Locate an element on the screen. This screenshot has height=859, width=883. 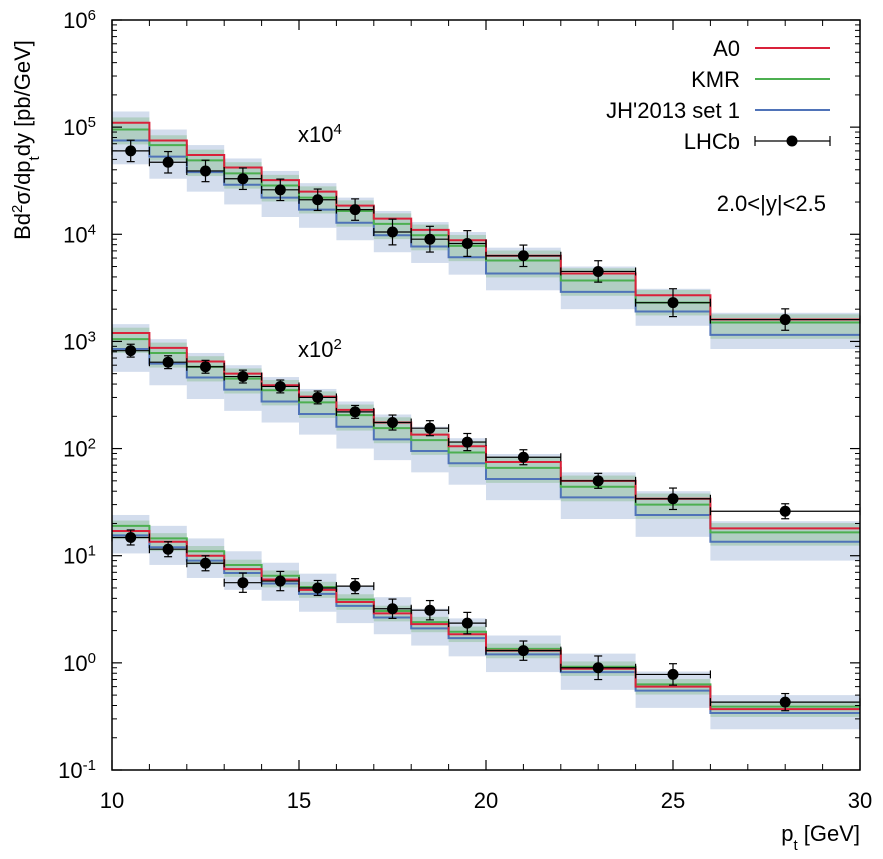
y-tick-label: 10² is located at coordinates (79, 448).